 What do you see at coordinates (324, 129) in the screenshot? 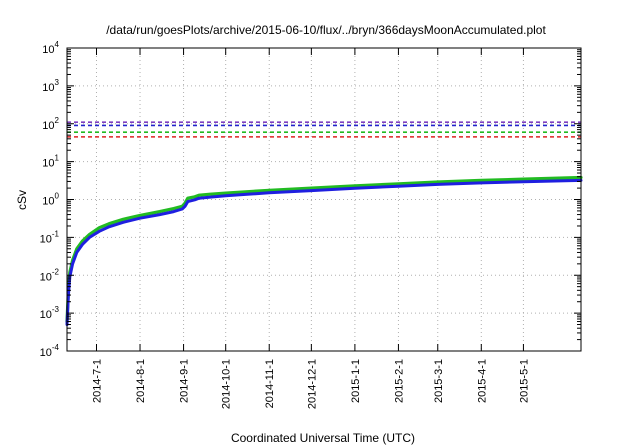
I see `reference-lines` at bounding box center [324, 129].